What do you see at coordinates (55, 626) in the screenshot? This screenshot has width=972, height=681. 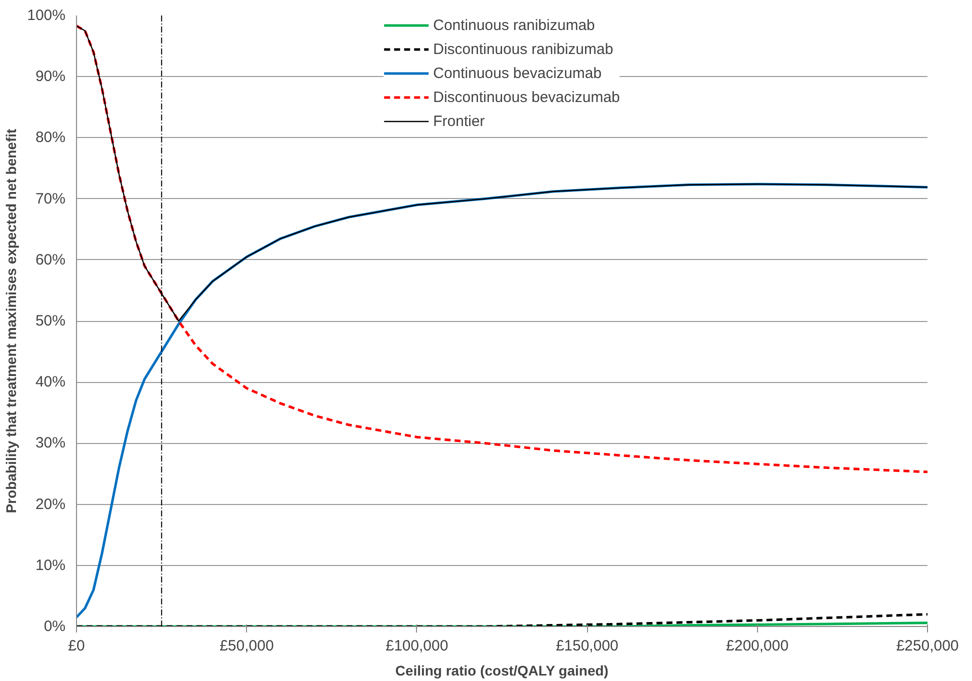 I see `y-tick-label: 0%` at bounding box center [55, 626].